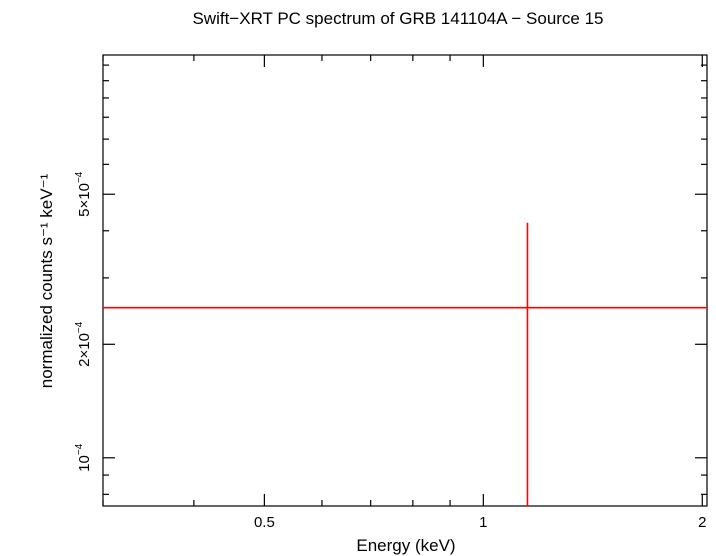  Describe the element at coordinates (483, 522) in the screenshot. I see `x-tick-label: 1` at that location.